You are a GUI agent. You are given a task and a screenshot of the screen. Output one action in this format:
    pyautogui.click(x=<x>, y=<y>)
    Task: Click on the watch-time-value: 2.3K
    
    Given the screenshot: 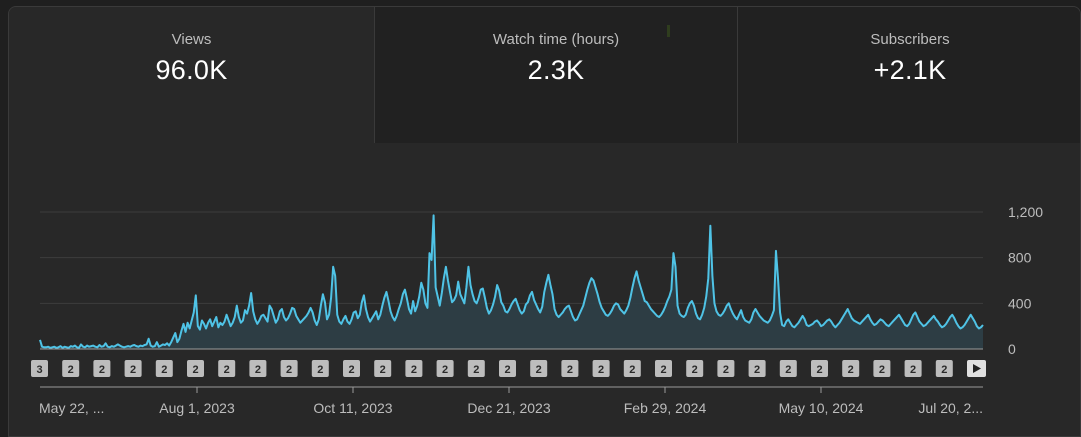 What is the action you would take?
    pyautogui.click(x=556, y=70)
    